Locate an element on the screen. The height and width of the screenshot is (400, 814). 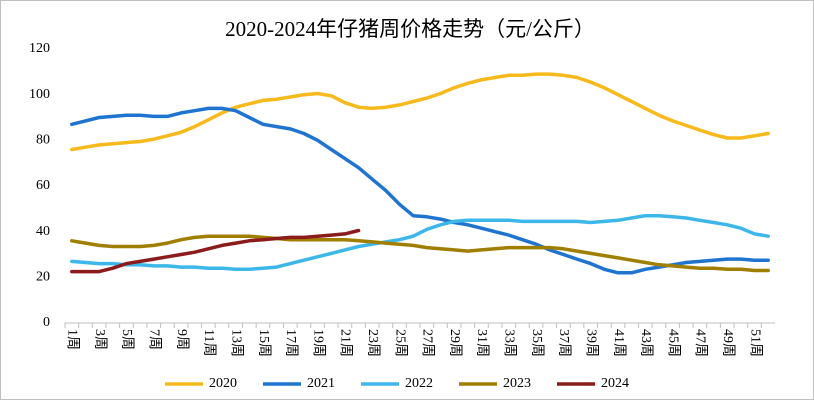
y-tick-label: 120 is located at coordinates (39, 48).